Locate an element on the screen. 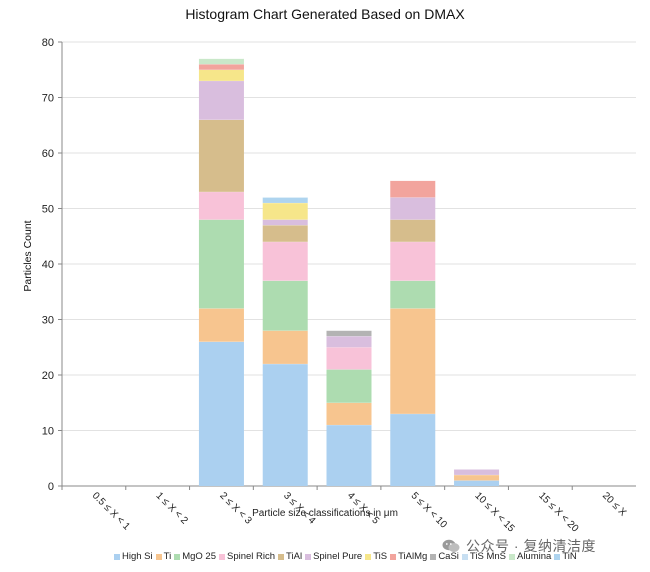  legend-item: TiS MnS is located at coordinates (483, 556).